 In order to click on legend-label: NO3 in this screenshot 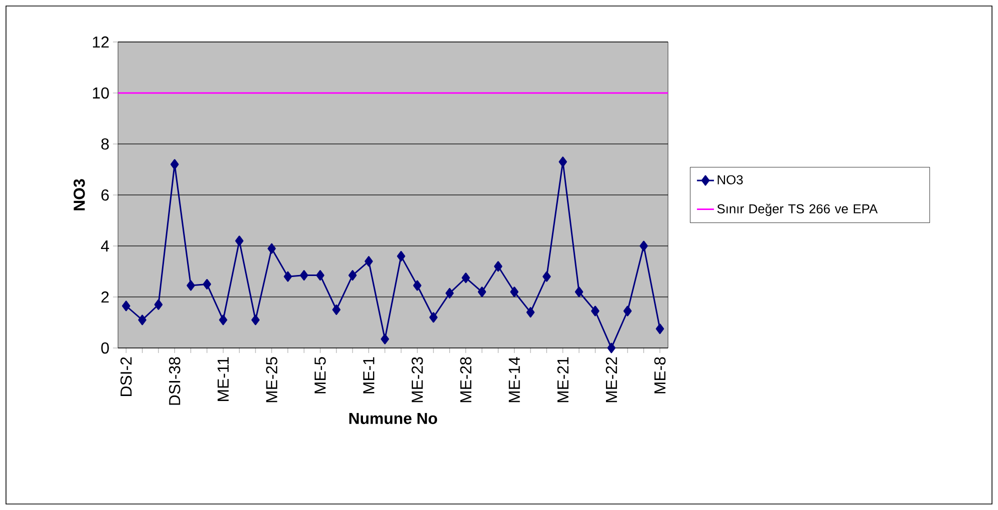, I will do `click(730, 179)`.